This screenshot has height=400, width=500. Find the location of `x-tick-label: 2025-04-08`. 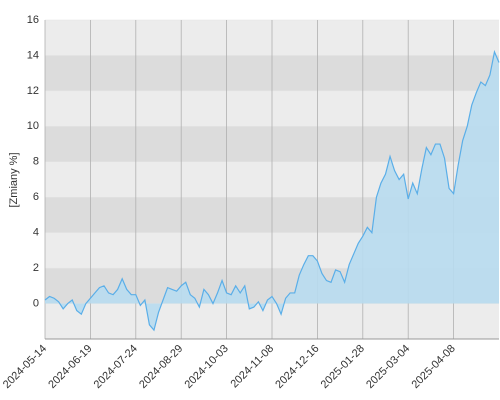

x-tick-label: 2025-04-08 is located at coordinates (433, 367).